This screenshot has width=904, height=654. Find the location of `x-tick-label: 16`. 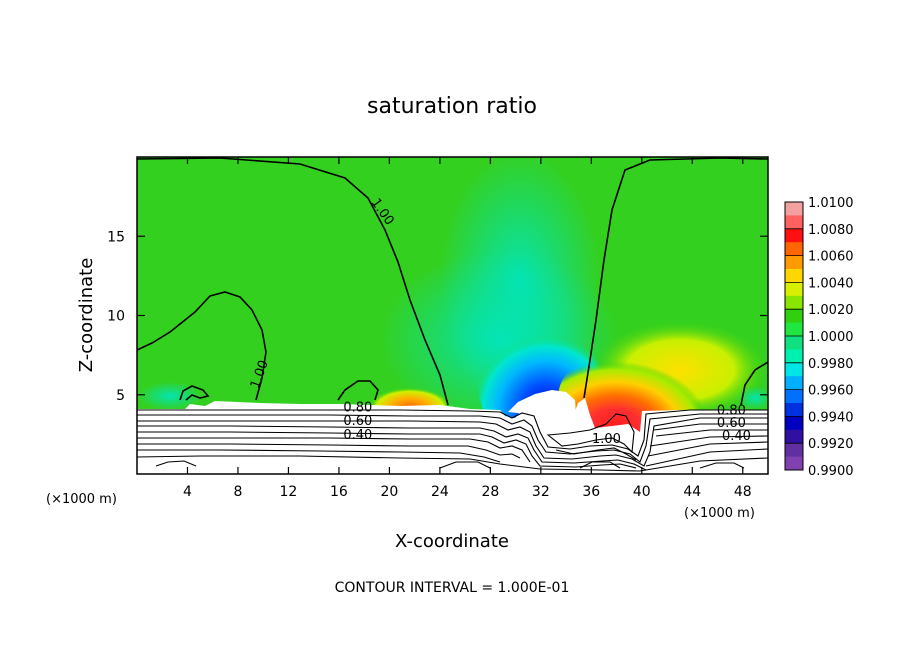

x-tick-label: 16 is located at coordinates (339, 492).